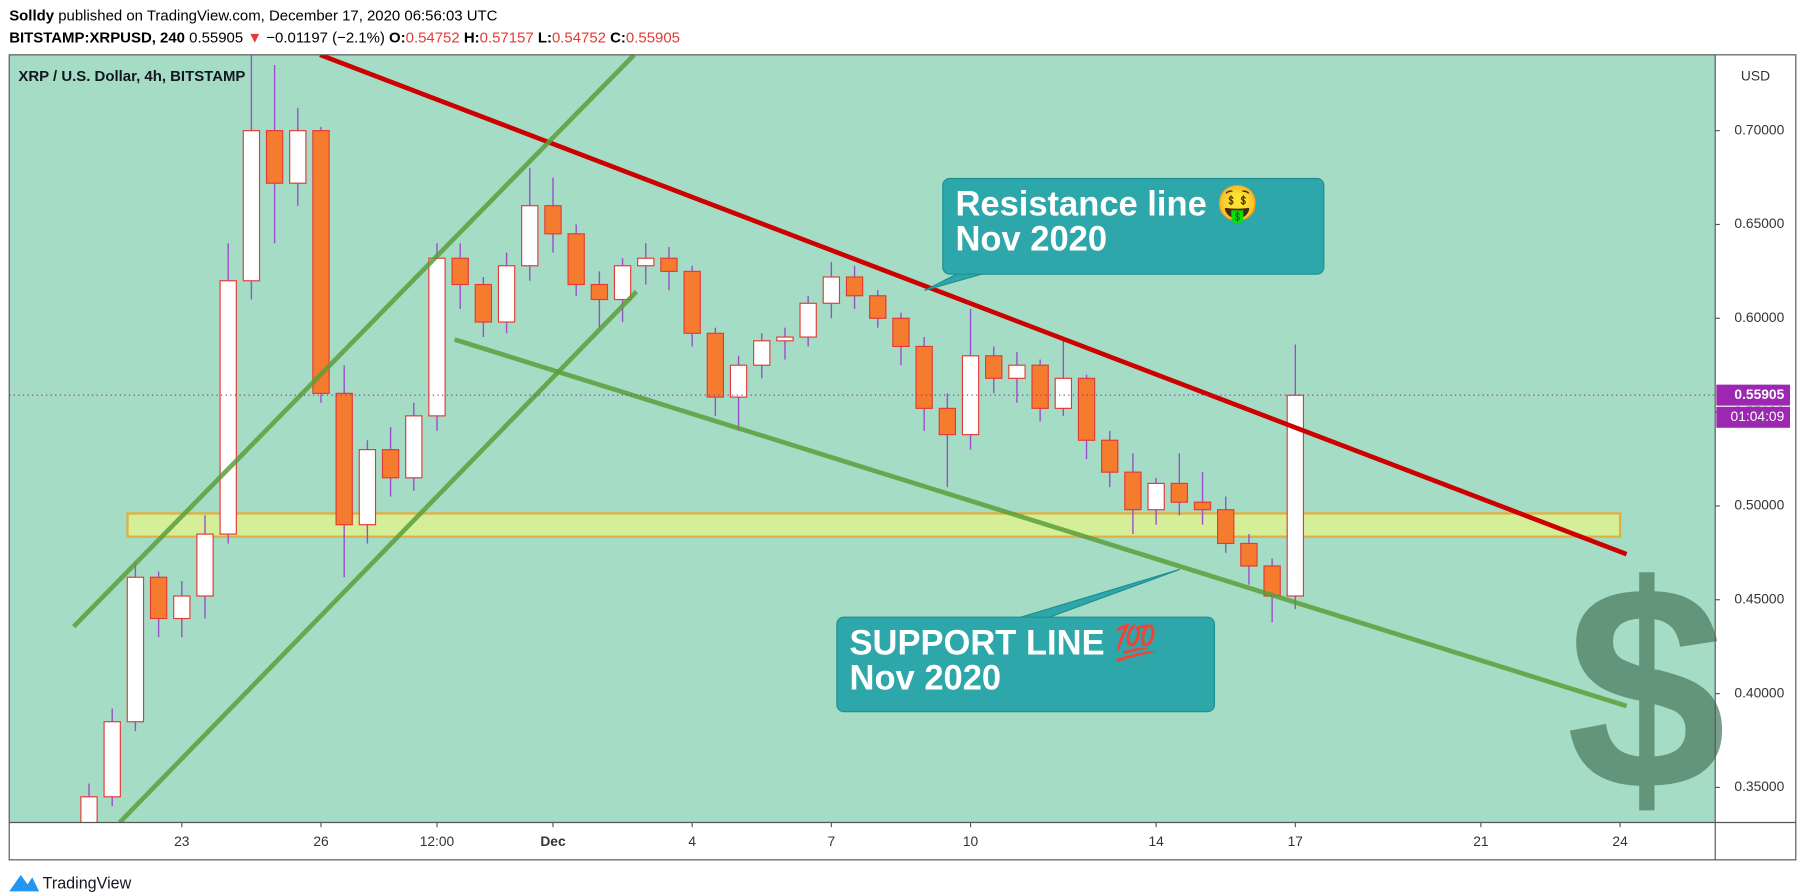 Image resolution: width=1805 pixels, height=896 pixels. Describe the element at coordinates (1759, 692) in the screenshot. I see `y-tick-label: 0.40000` at that location.